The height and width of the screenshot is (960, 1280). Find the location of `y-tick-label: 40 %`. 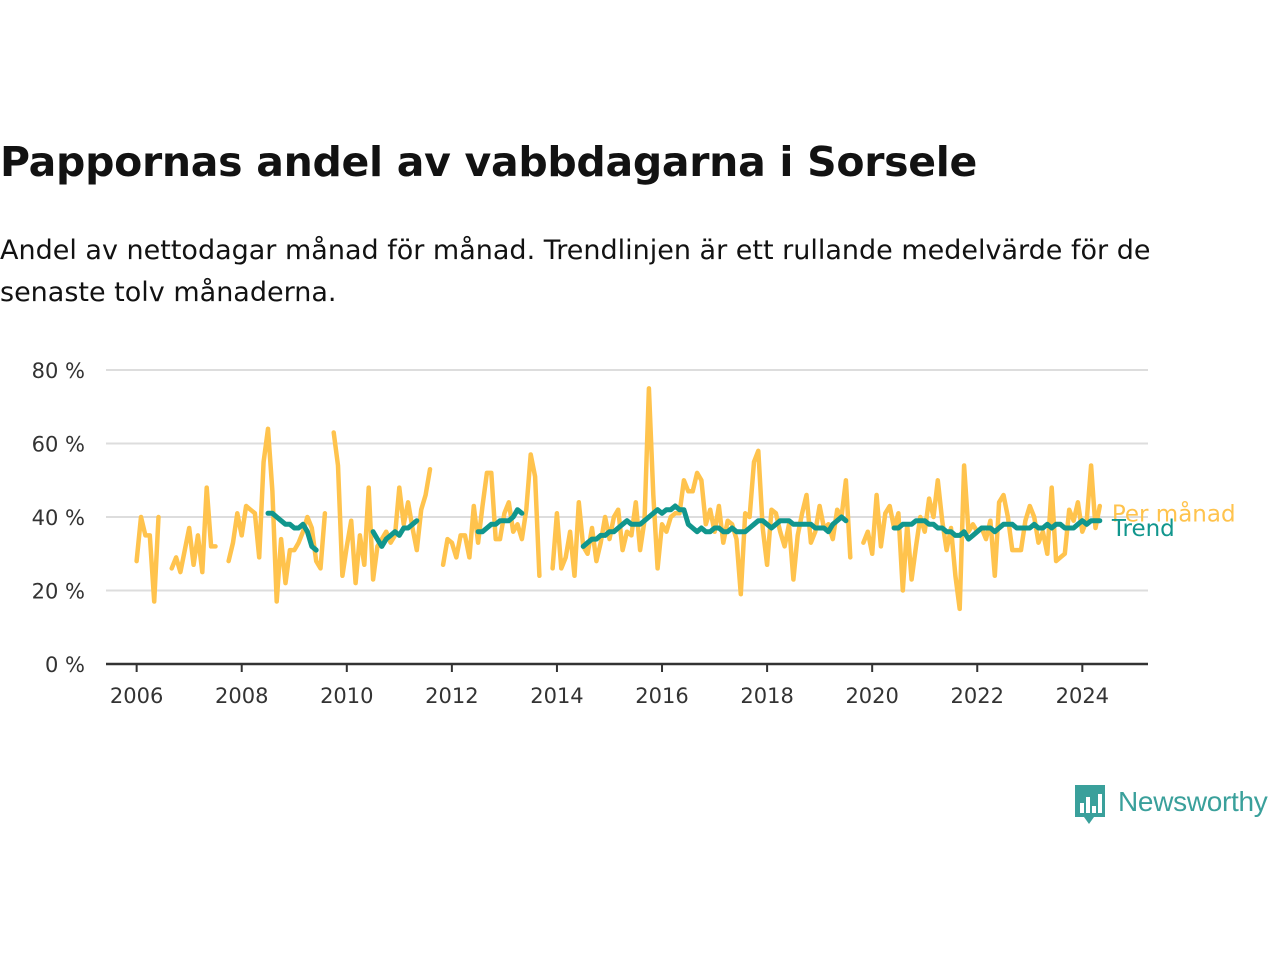

y-tick-label: 40 % is located at coordinates (58, 518).